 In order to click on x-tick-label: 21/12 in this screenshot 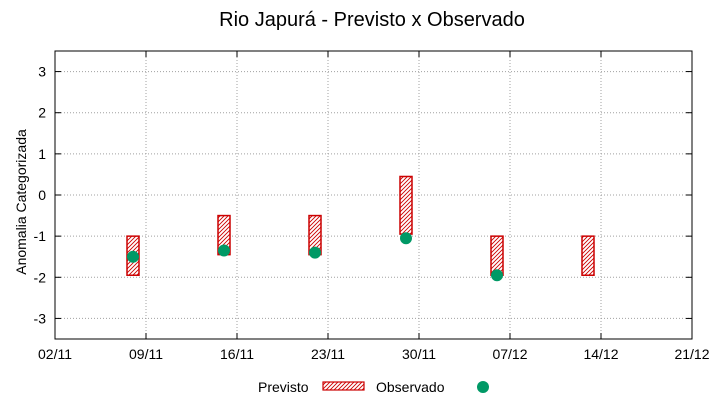, I will do `click(691, 354)`.